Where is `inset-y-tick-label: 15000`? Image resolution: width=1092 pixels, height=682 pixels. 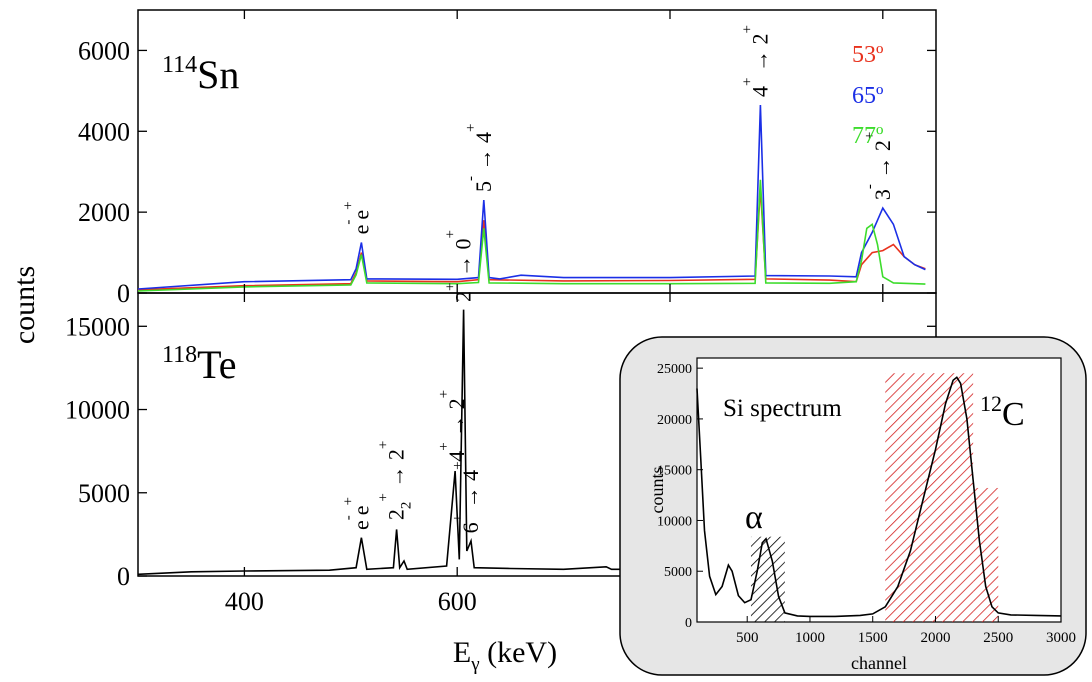 inset-y-tick-label: 15000 is located at coordinates (674, 471).